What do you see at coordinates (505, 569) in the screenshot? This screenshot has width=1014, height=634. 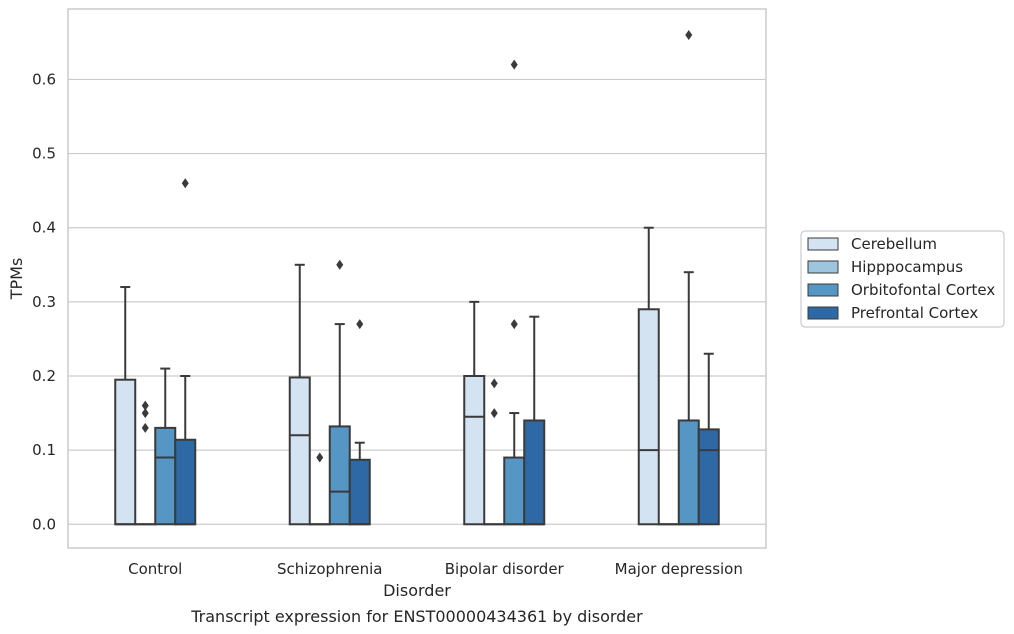 I see `x-tick-label: Bipolar disorder` at bounding box center [505, 569].